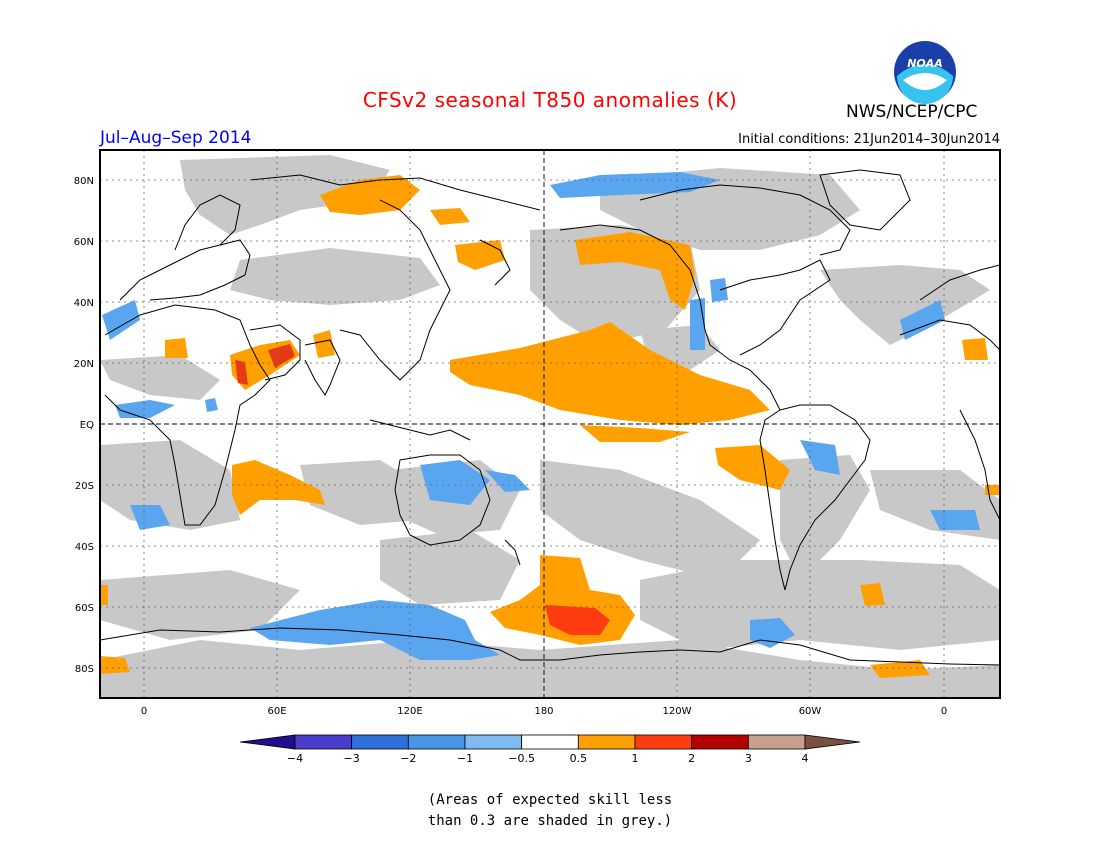 This screenshot has height=850, width=1100. What do you see at coordinates (480, 255) in the screenshot?
I see `warm-region-east-asia` at bounding box center [480, 255].